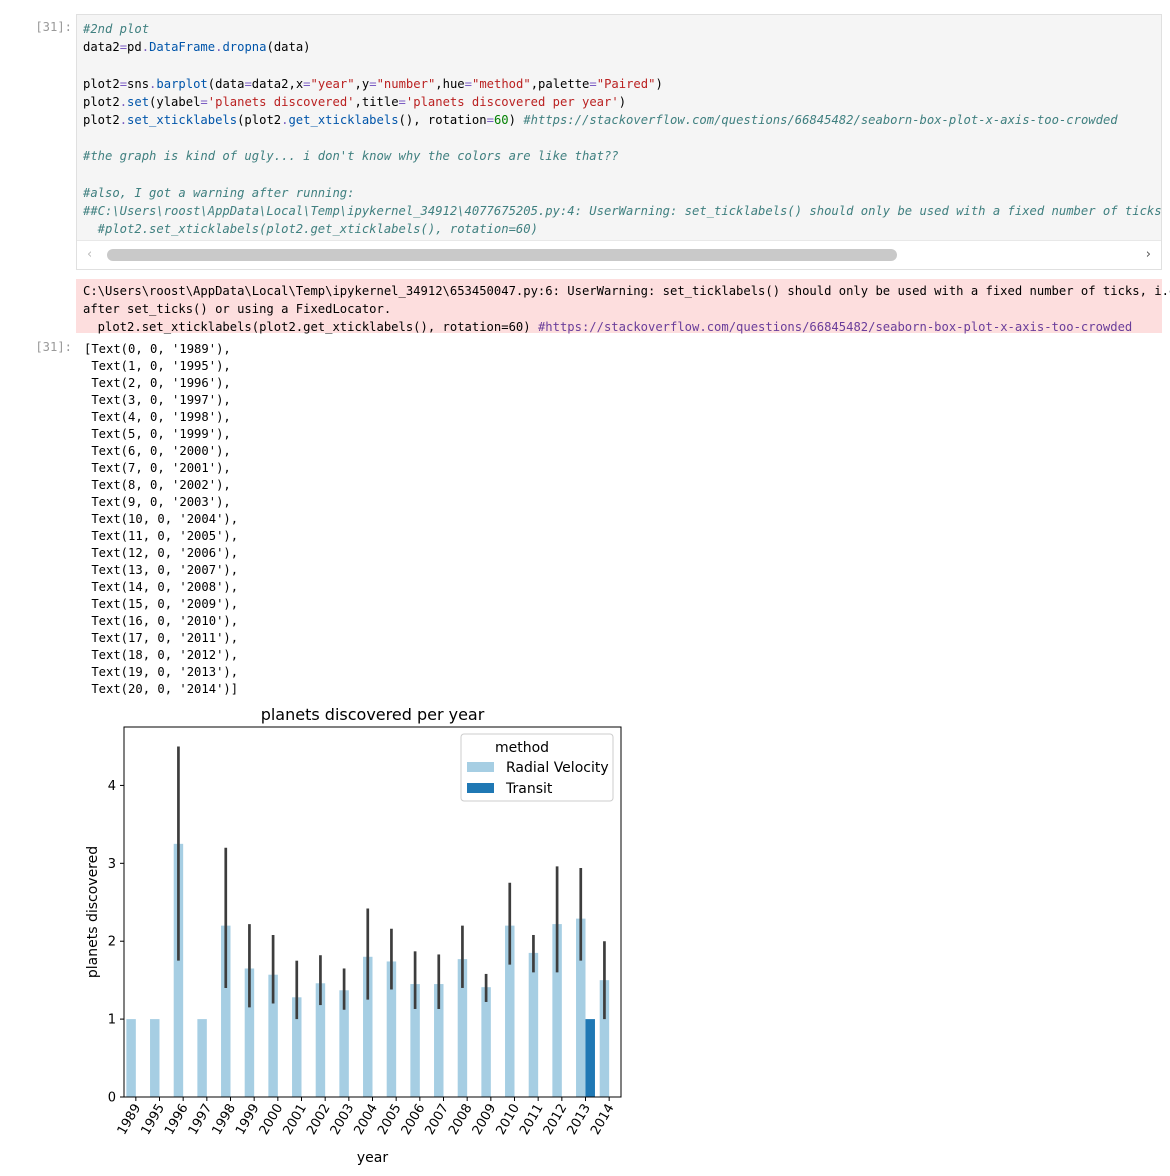 This screenshot has height=1176, width=1170. I want to click on x-tick-label: 1999, so click(248, 1120).